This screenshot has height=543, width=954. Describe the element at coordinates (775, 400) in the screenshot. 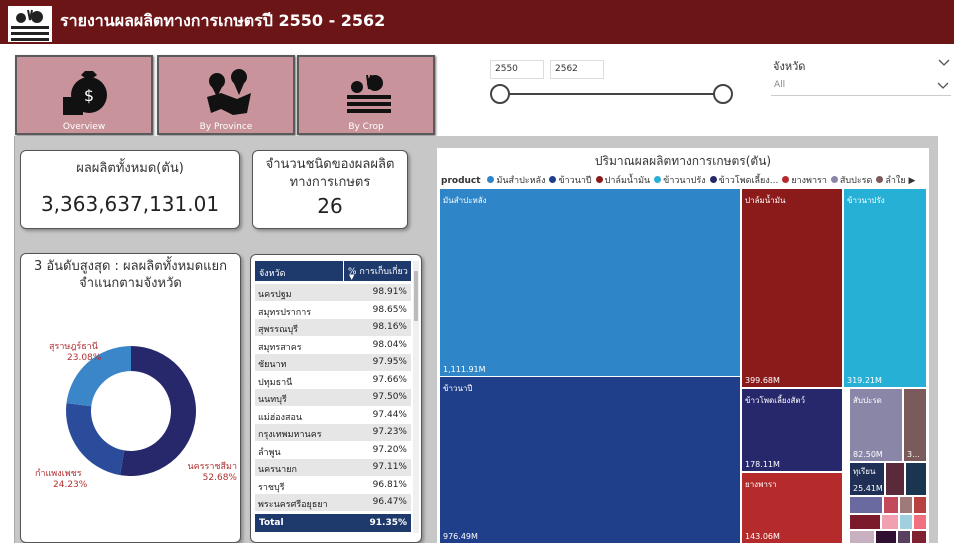

I see `tile-name: ข้าวโพดเลี้ยงสัตว์` at that location.